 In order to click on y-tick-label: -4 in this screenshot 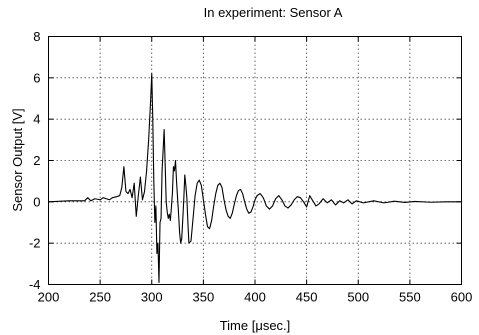, I will do `click(35, 284)`.